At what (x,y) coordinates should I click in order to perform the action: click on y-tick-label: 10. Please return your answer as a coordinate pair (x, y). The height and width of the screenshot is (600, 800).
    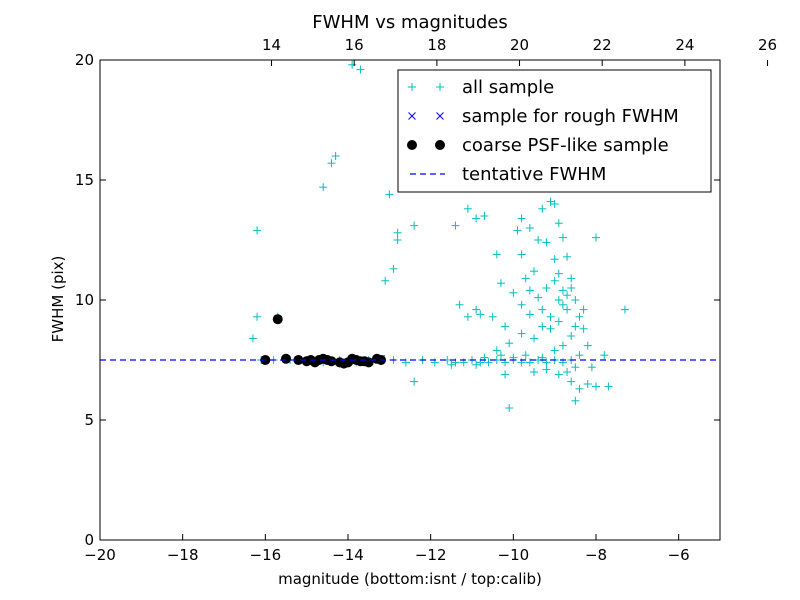
    Looking at the image, I should click on (84, 300).